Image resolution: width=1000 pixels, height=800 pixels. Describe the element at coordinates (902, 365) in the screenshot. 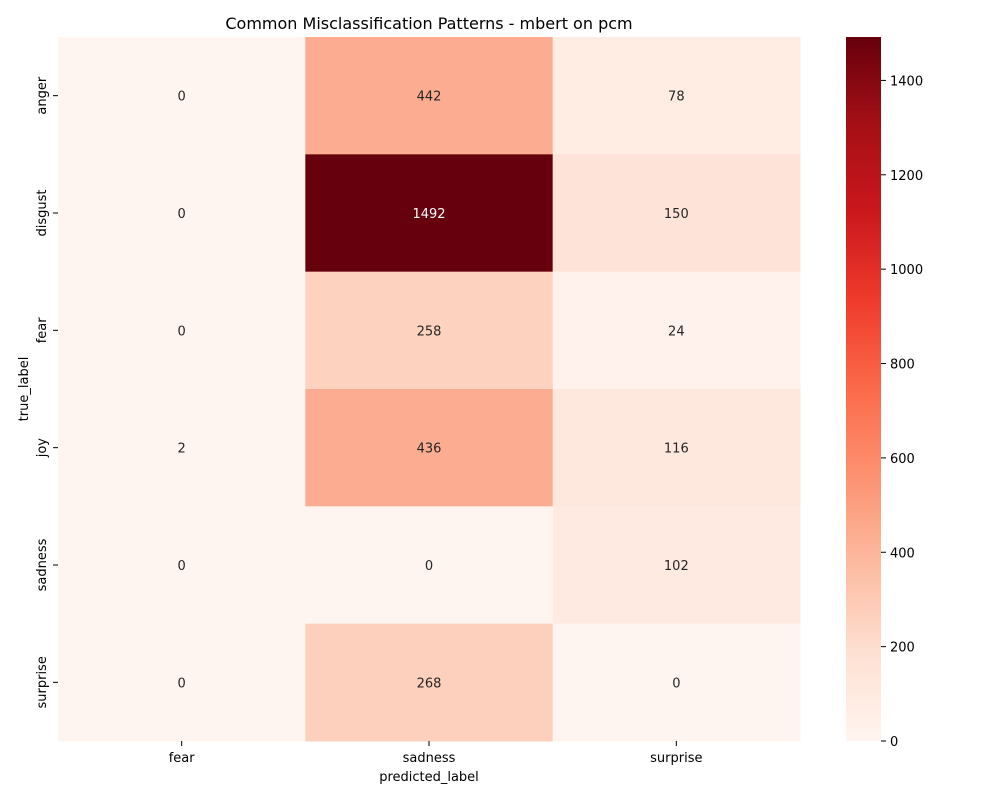

I see `colorbar-tick-label: 800` at that location.